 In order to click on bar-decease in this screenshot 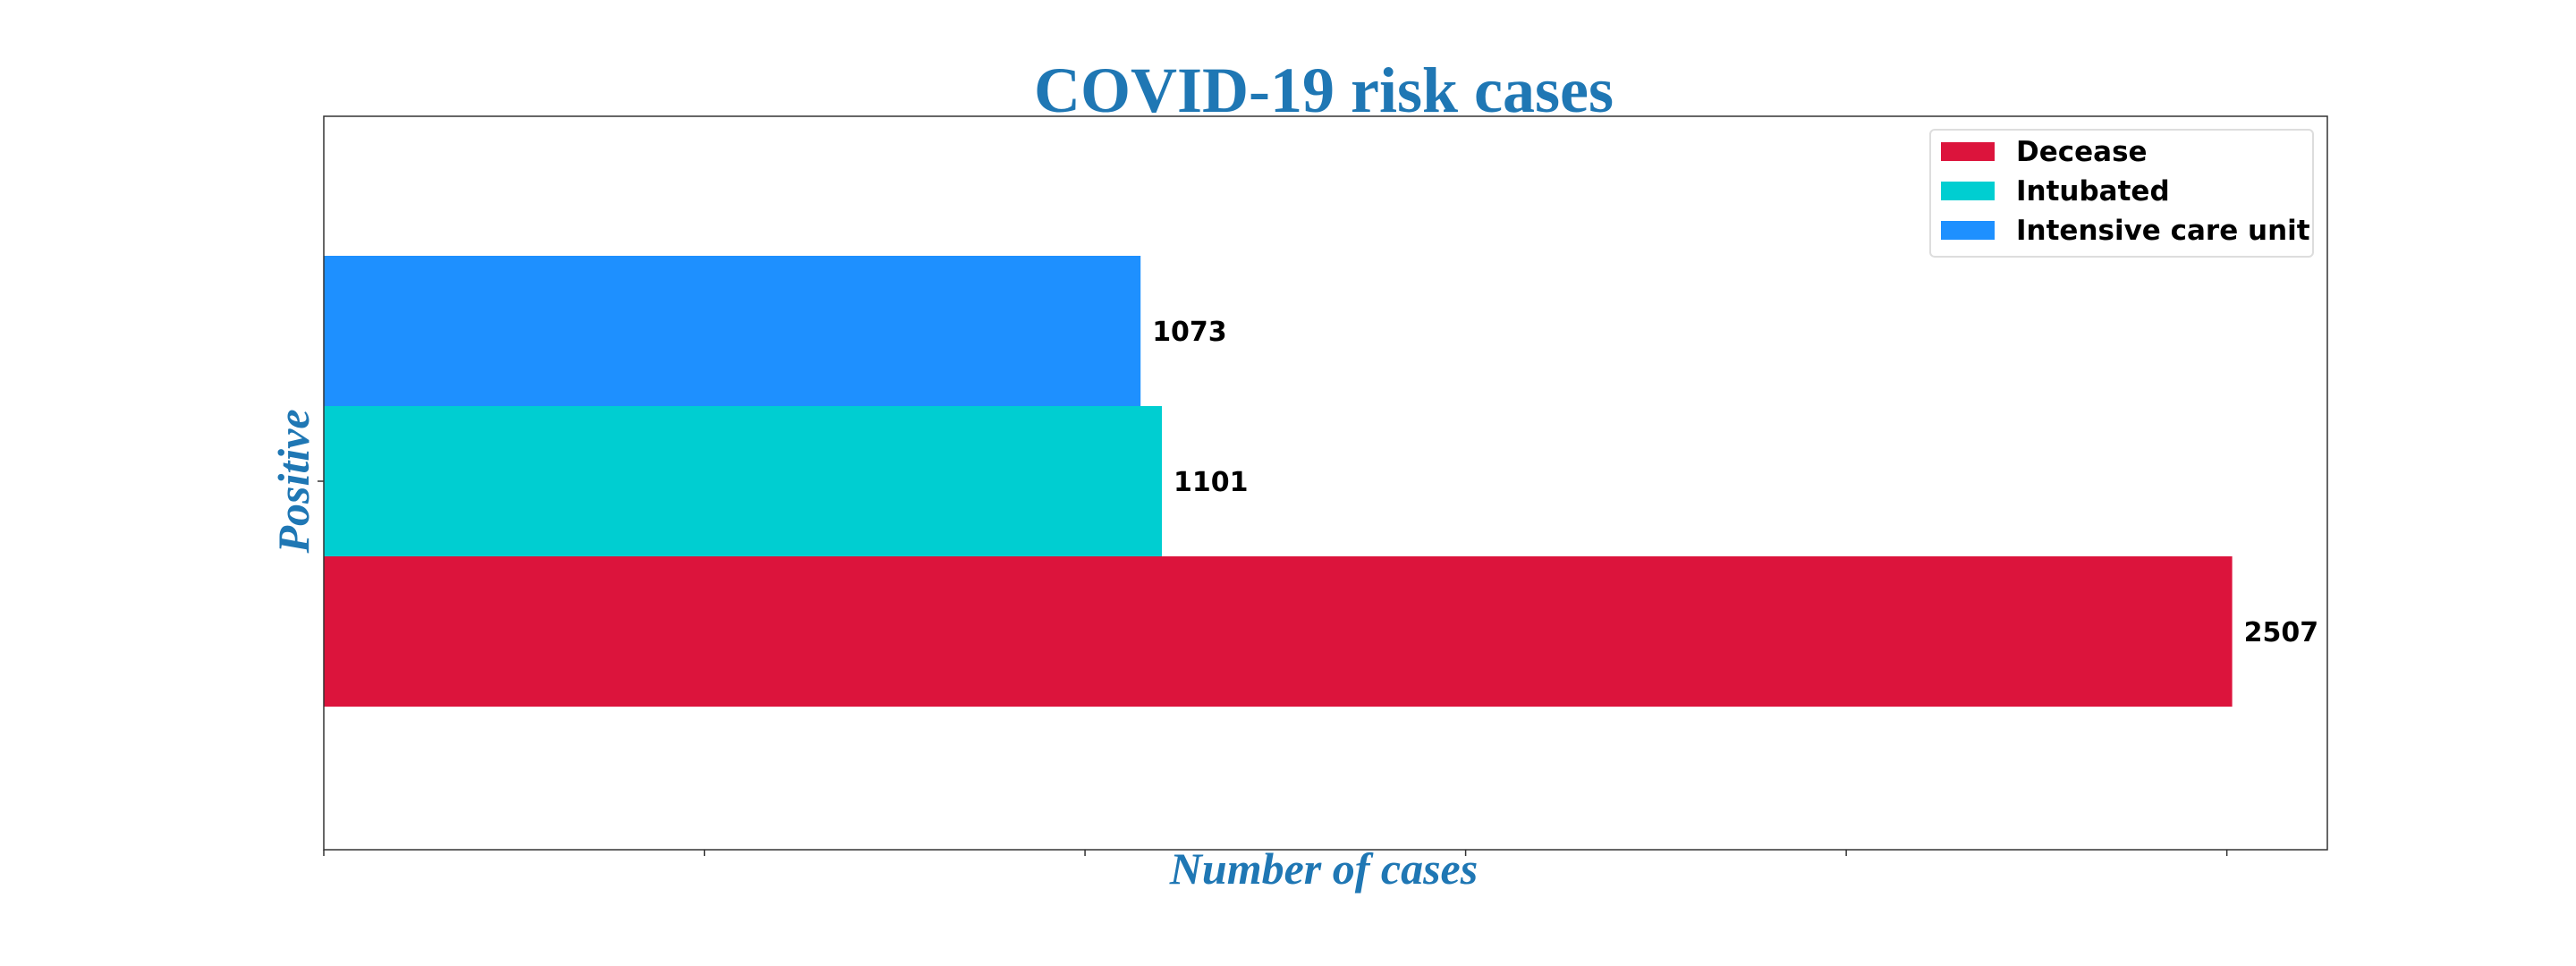, I will do `click(1278, 631)`.